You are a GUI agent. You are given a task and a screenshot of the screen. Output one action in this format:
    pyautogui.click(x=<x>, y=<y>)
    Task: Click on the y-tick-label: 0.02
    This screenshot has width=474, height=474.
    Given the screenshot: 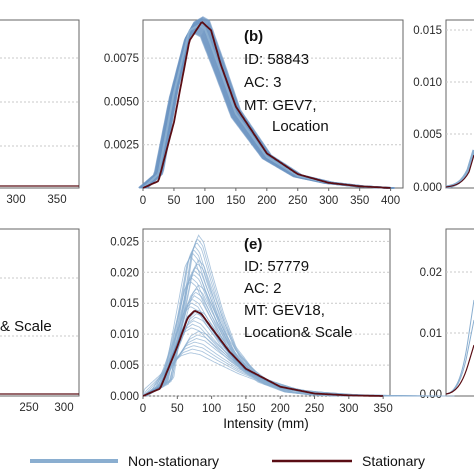 What is the action you would take?
    pyautogui.click(x=431, y=273)
    